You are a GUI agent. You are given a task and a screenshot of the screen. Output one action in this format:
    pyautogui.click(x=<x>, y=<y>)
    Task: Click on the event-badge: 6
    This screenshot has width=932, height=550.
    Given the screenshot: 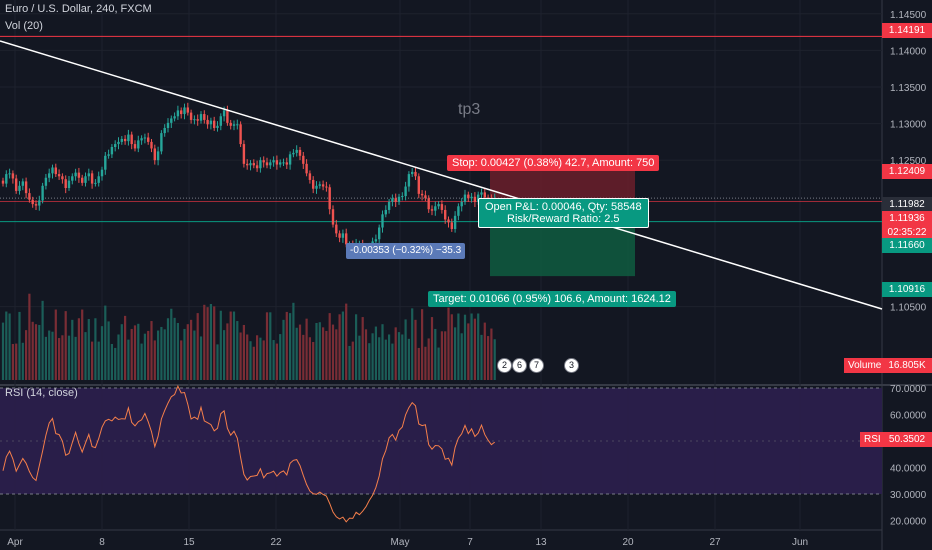 What is the action you would take?
    pyautogui.click(x=519, y=365)
    